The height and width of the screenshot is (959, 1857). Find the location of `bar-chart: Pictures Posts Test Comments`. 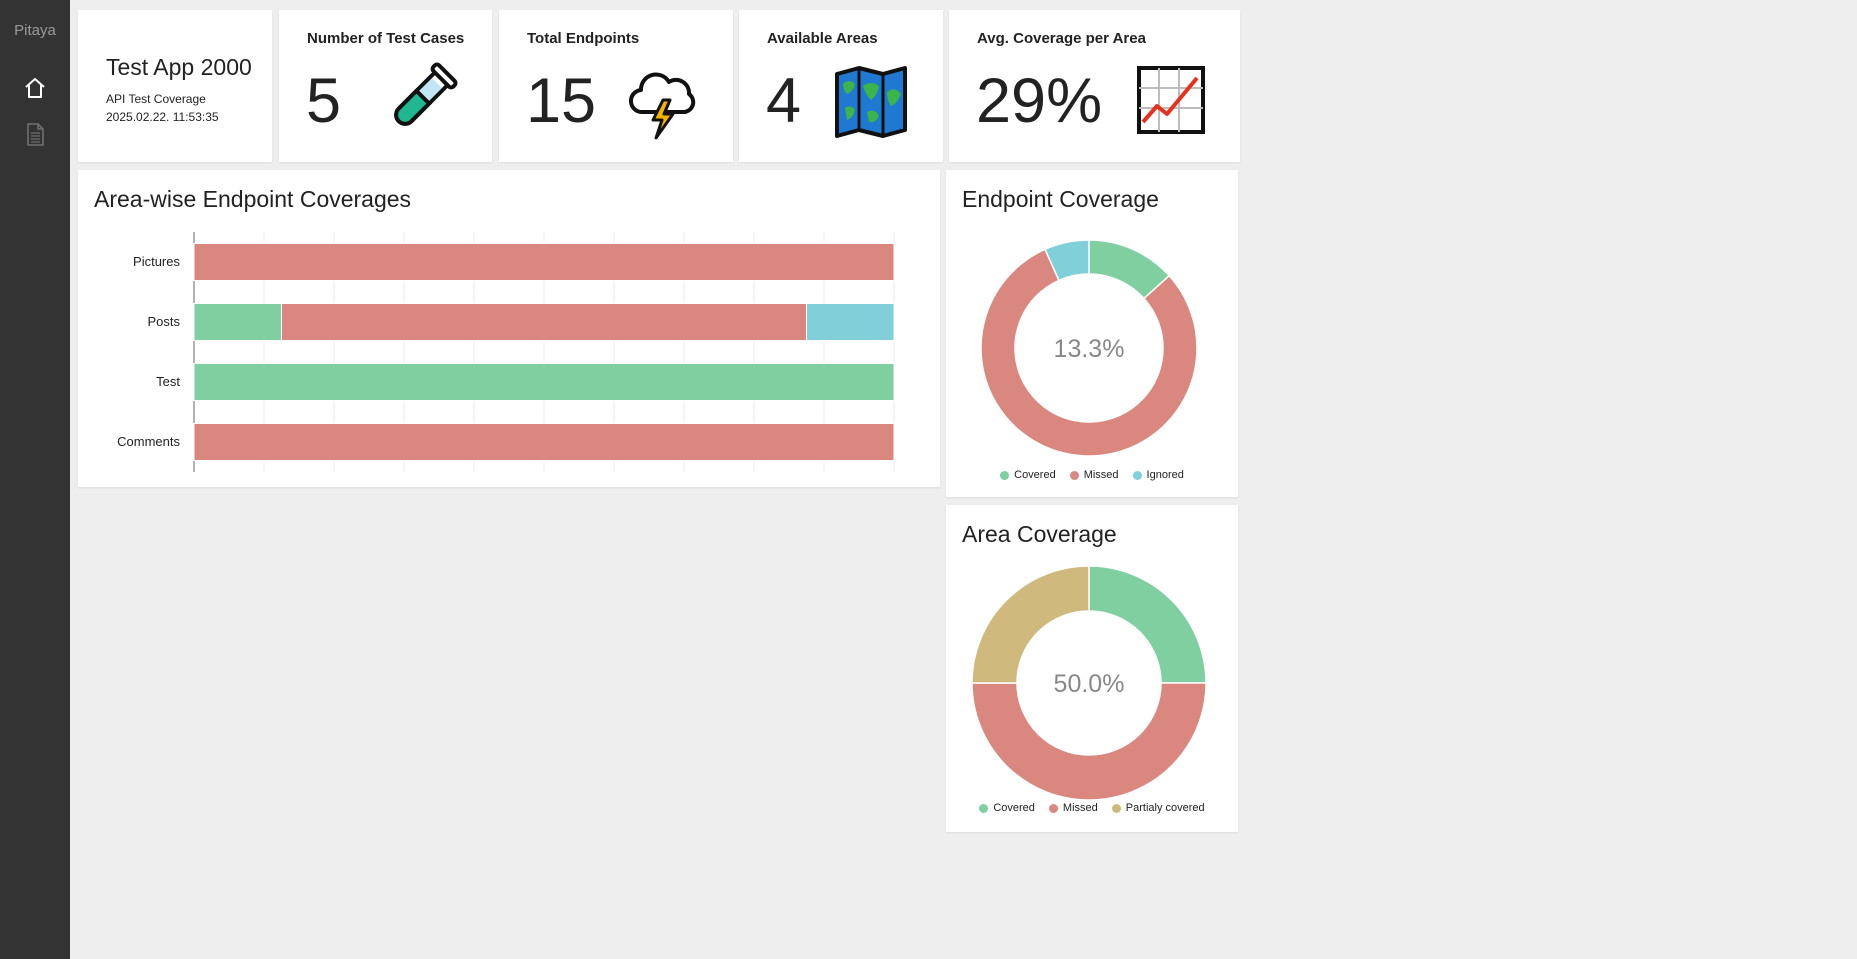

bar-chart: Pictures Posts Test Comments is located at coordinates (506, 352).